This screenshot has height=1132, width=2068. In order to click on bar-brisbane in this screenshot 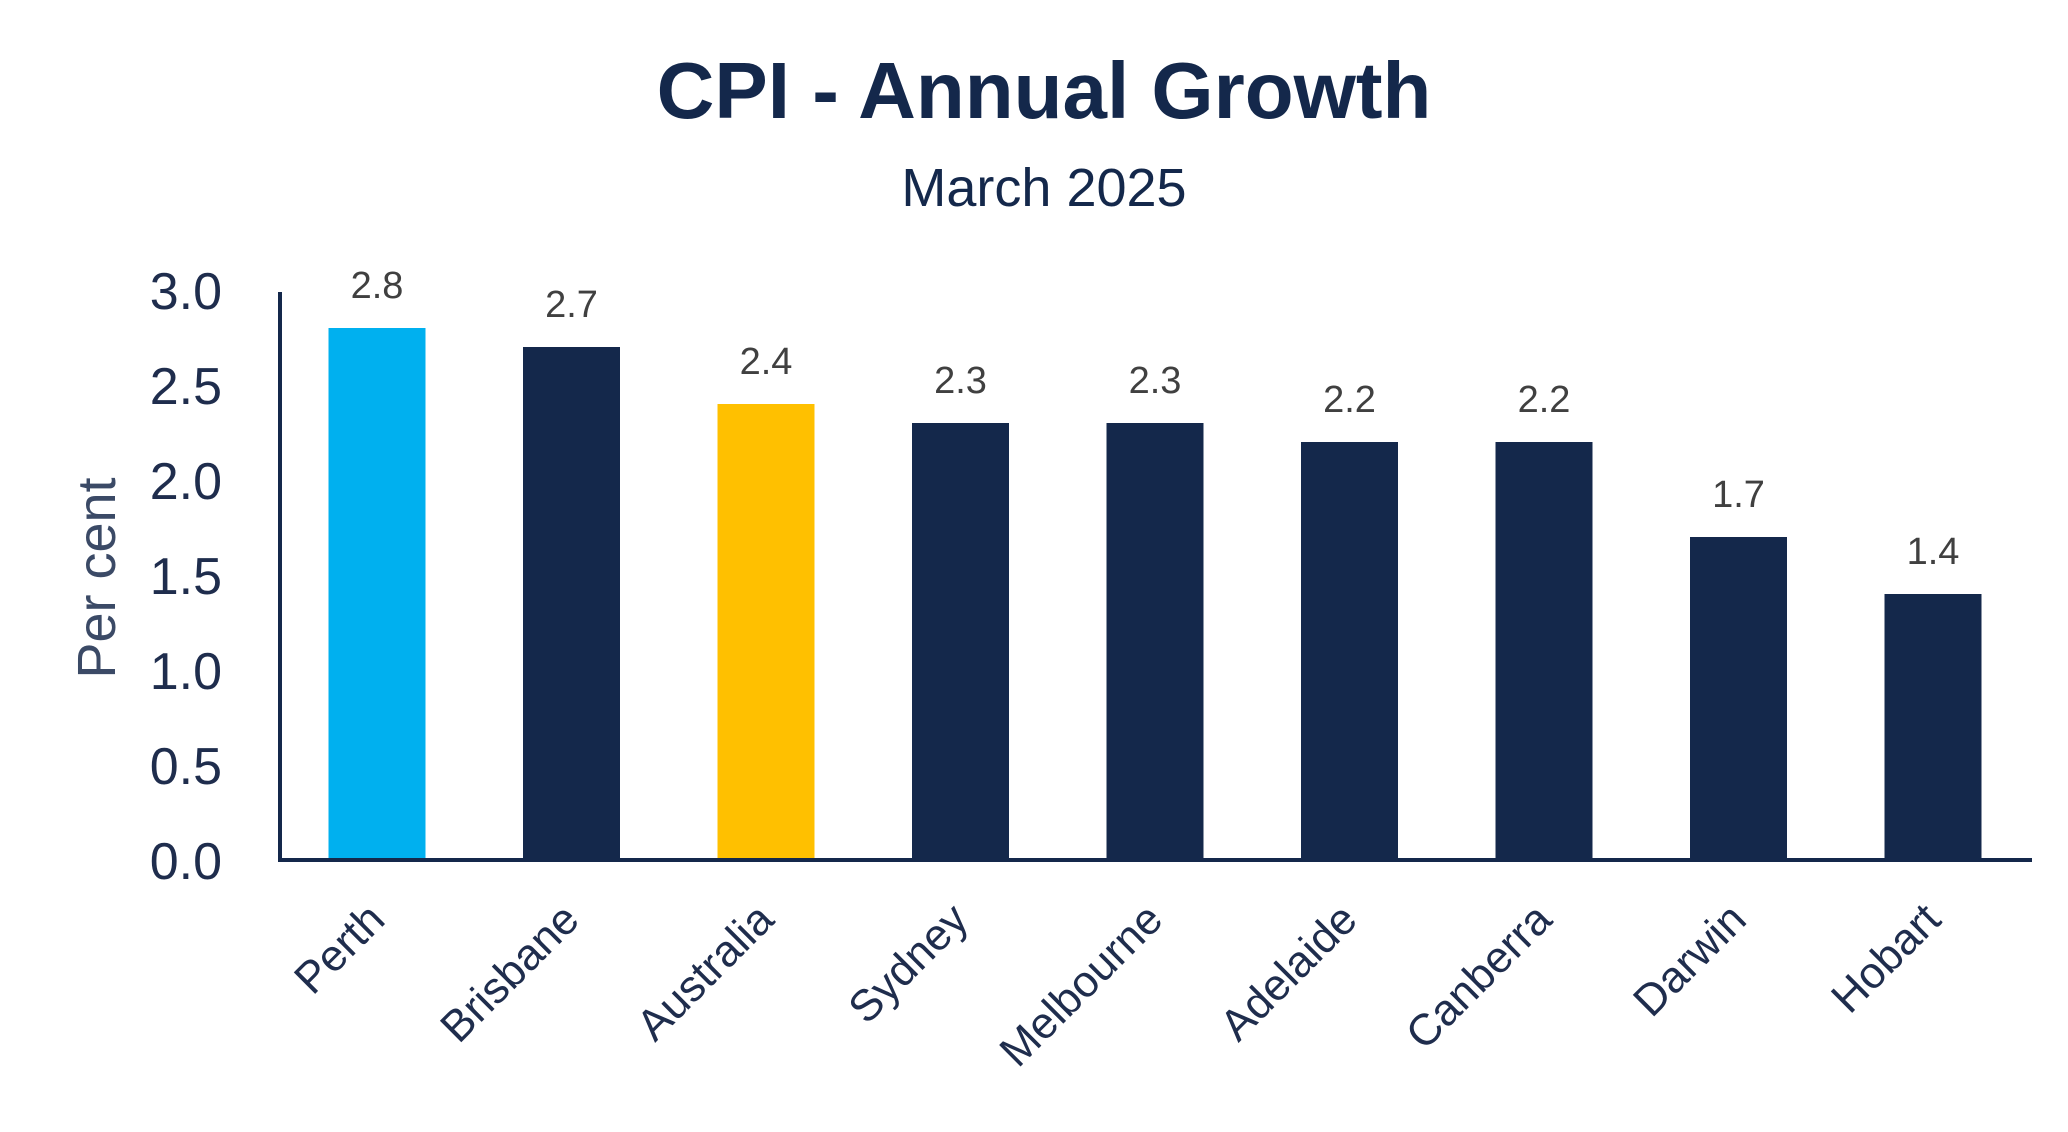, I will do `click(571, 603)`.